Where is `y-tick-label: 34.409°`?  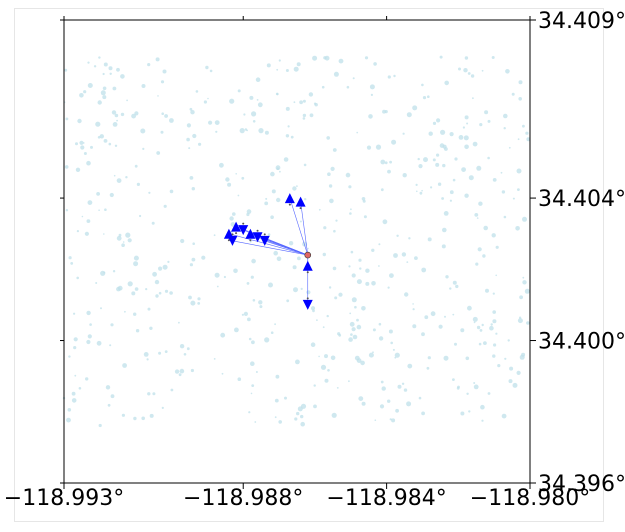 y-tick-label: 34.409° is located at coordinates (581, 21).